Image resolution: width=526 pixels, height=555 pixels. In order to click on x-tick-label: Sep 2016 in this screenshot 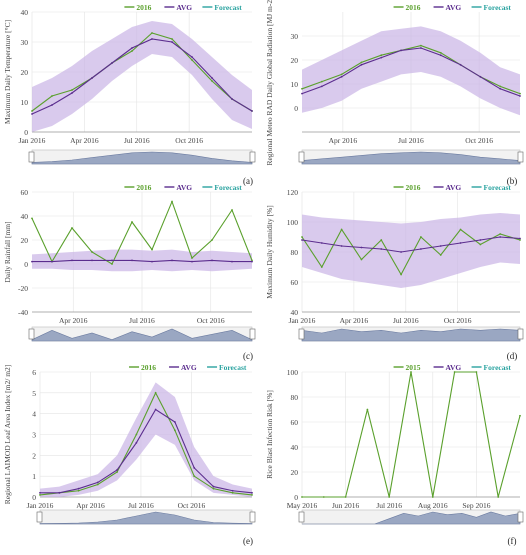, I will do `click(476, 505)`.